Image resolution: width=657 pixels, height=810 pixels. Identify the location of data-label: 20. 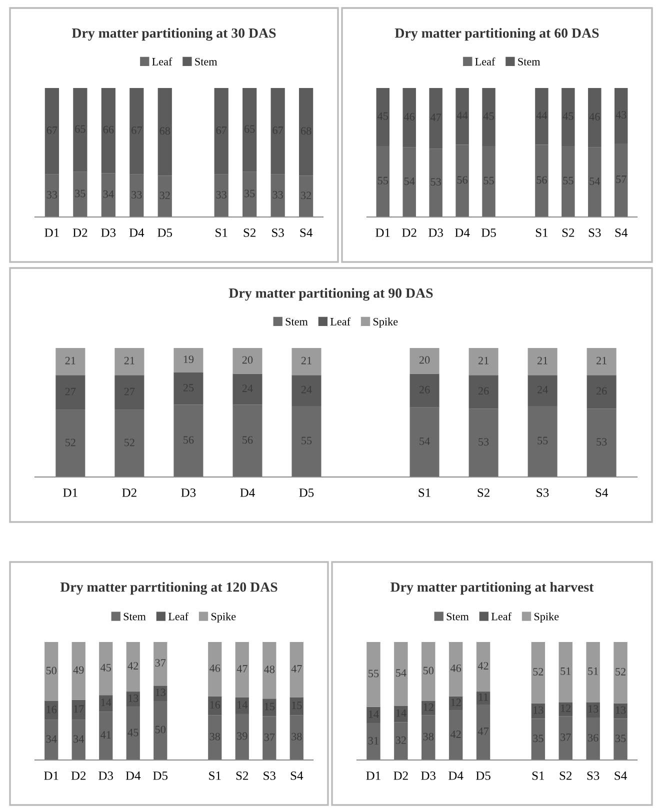
(424, 360).